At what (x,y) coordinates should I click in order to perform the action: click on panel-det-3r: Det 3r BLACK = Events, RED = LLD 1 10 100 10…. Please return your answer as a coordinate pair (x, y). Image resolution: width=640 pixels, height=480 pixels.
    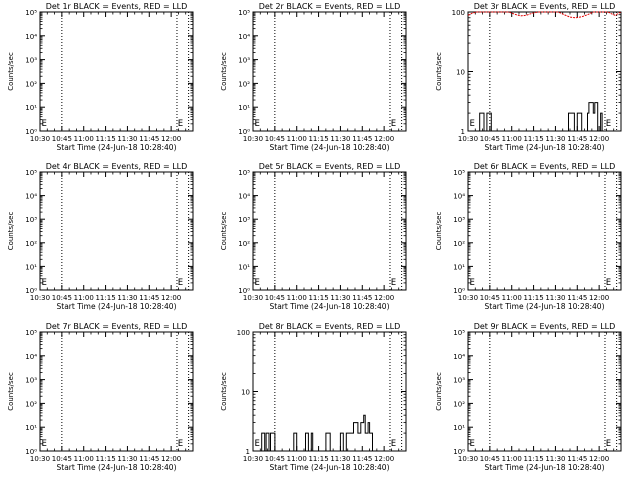
    Looking at the image, I should click on (528, 77).